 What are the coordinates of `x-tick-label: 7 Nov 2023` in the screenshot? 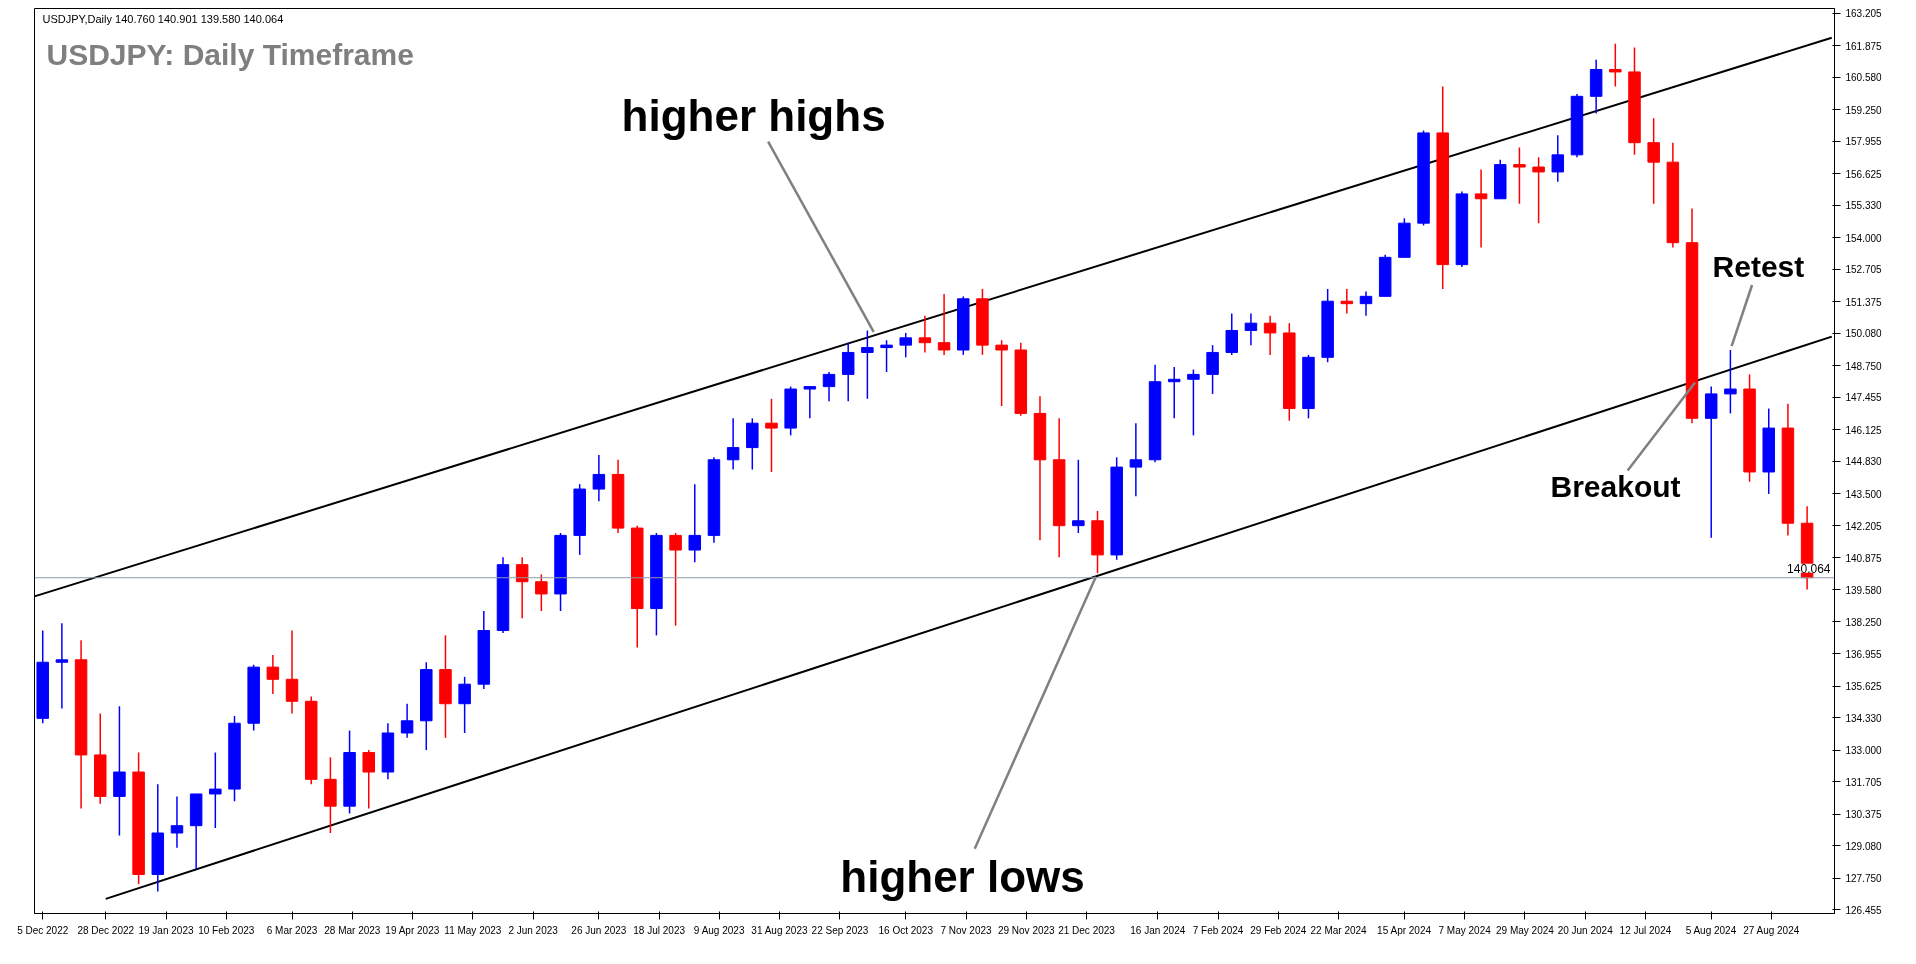 It's located at (966, 930).